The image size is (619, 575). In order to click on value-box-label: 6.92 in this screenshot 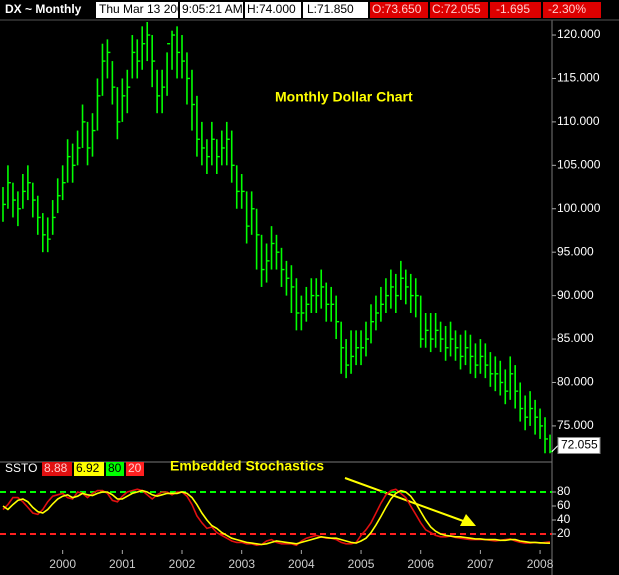, I will do `click(88, 468)`.